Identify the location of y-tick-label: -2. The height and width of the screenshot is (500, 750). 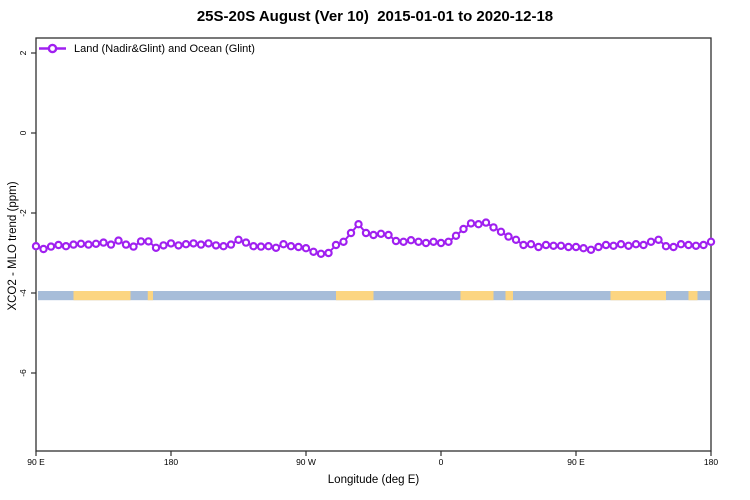
(23, 213).